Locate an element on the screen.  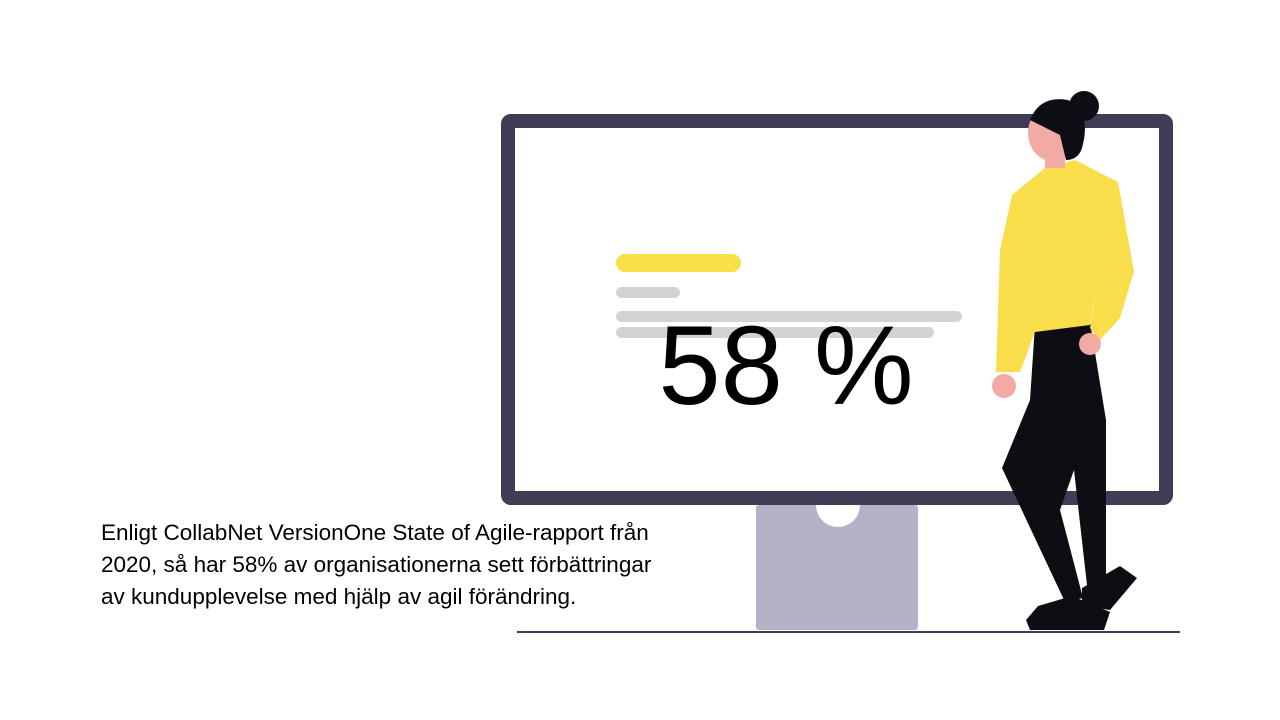
stand-notch is located at coordinates (838, 516).